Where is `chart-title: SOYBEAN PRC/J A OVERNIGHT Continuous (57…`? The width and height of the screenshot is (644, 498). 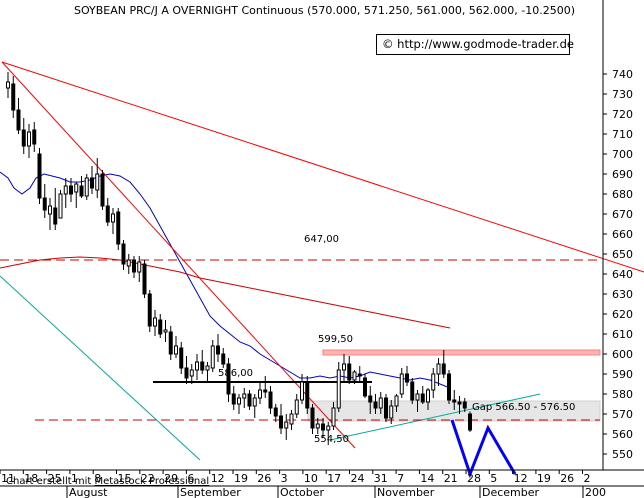 chart-title: SOYBEAN PRC/J A OVERNIGHT Continuous (57… is located at coordinates (324, 10).